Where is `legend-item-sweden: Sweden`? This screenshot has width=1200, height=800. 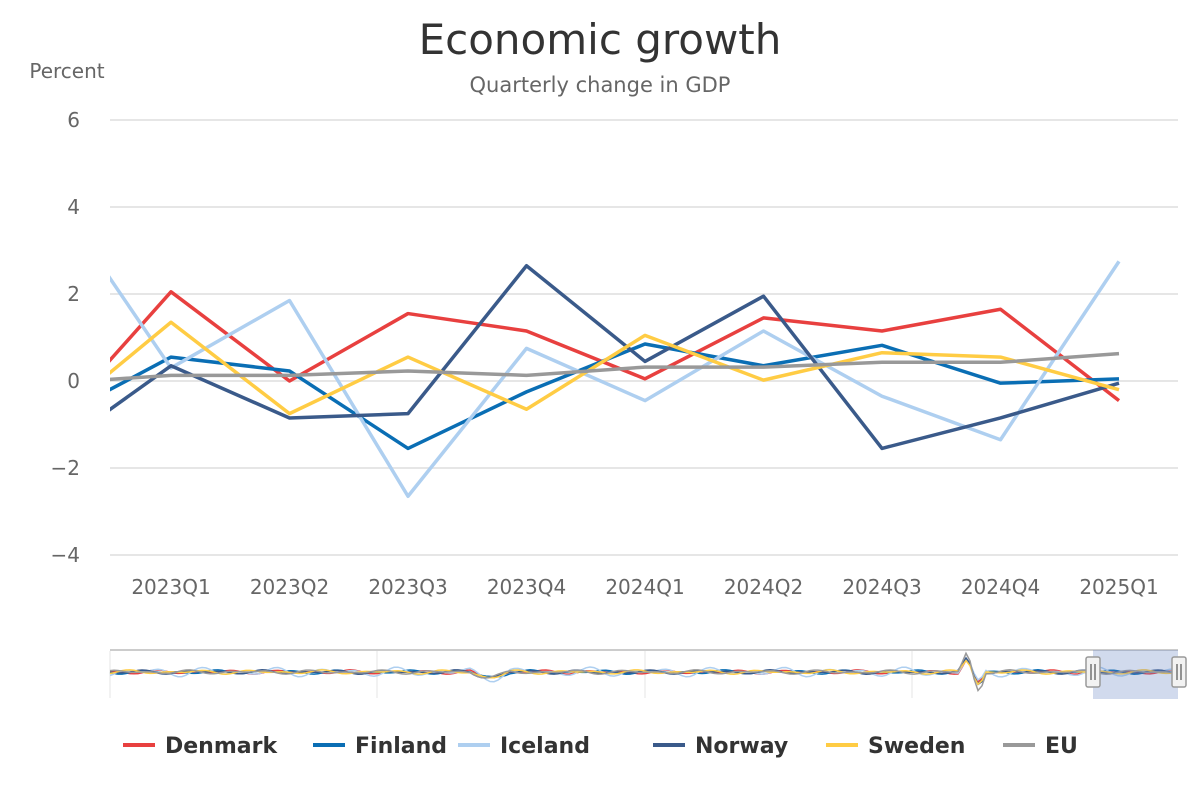
legend-item-sweden: Sweden is located at coordinates (895, 746).